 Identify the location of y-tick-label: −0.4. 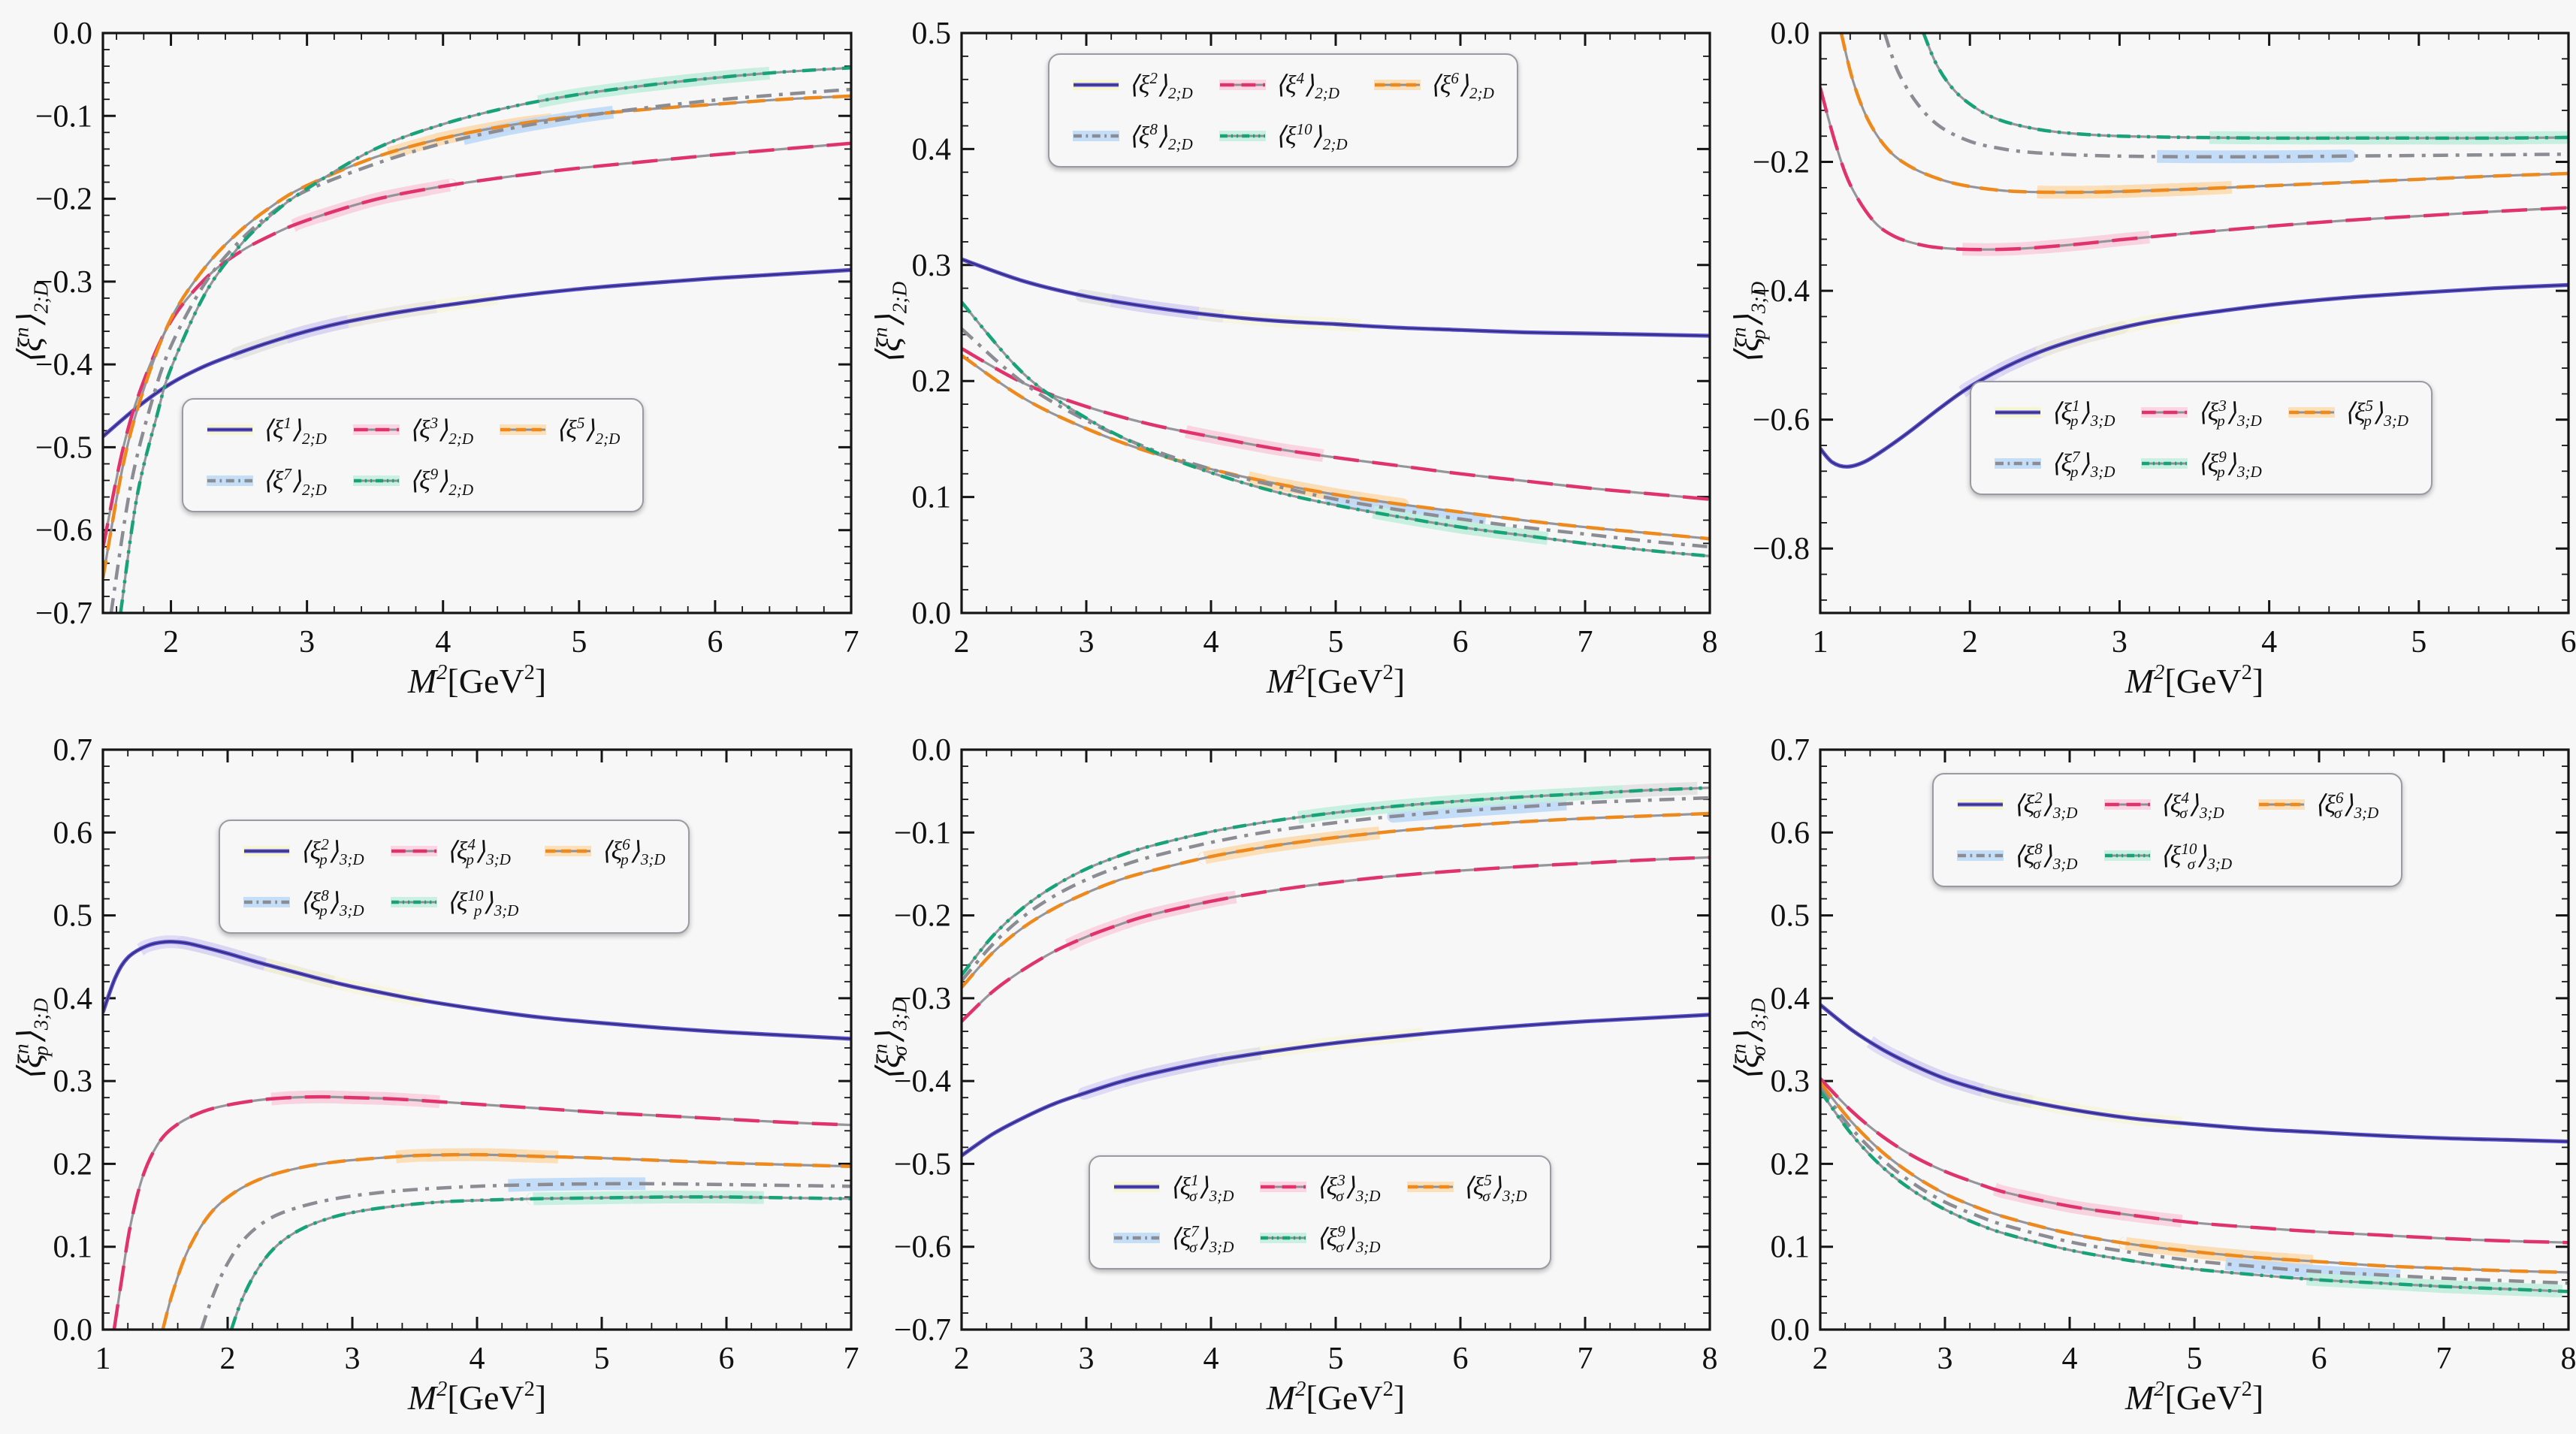
(63, 365).